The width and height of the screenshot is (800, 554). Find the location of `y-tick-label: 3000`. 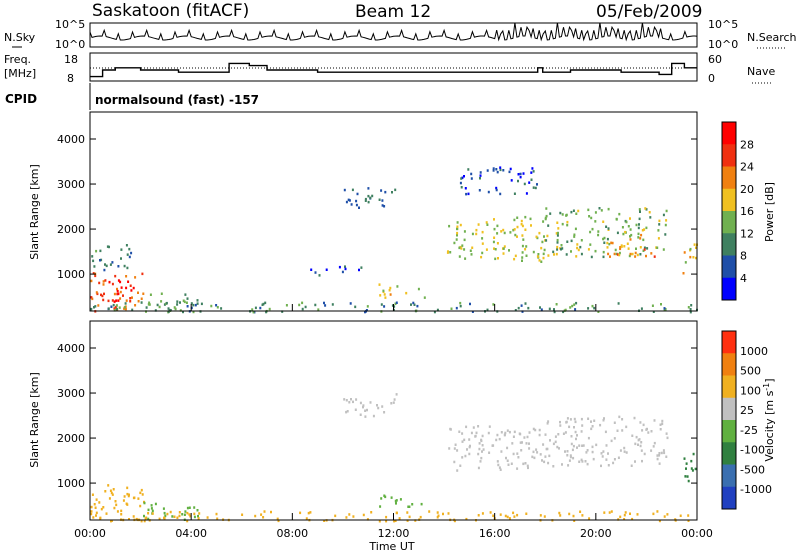

y-tick-label: 3000 is located at coordinates (71, 184).